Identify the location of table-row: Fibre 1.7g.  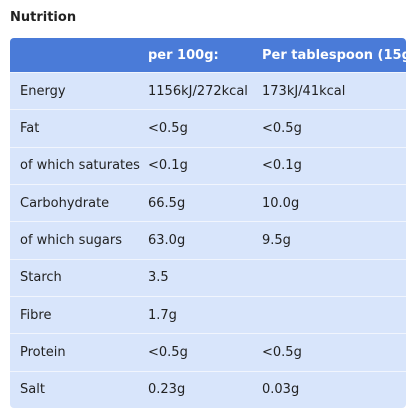
(208, 314).